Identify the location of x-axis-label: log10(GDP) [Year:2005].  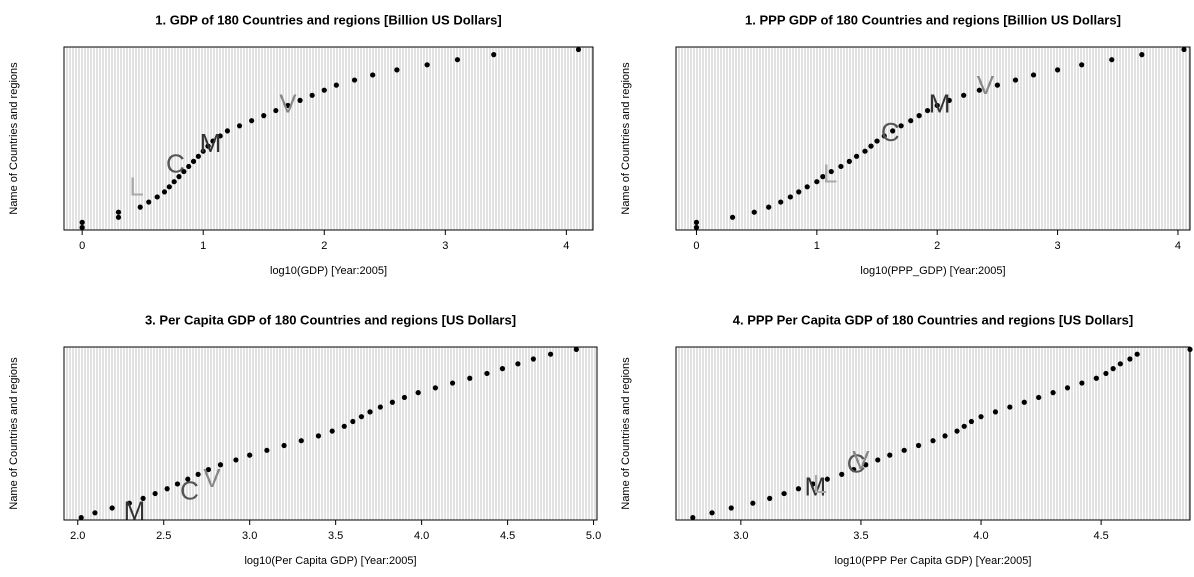
(328, 271).